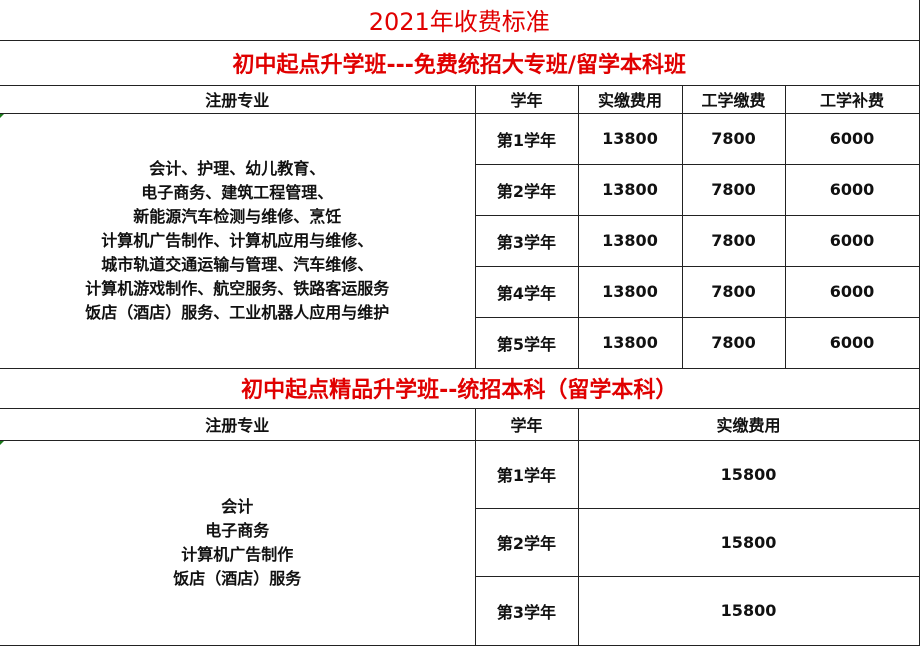  I want to click on major-line: 饭店（酒店）服务、工业机器人应用与维护, so click(237, 312).